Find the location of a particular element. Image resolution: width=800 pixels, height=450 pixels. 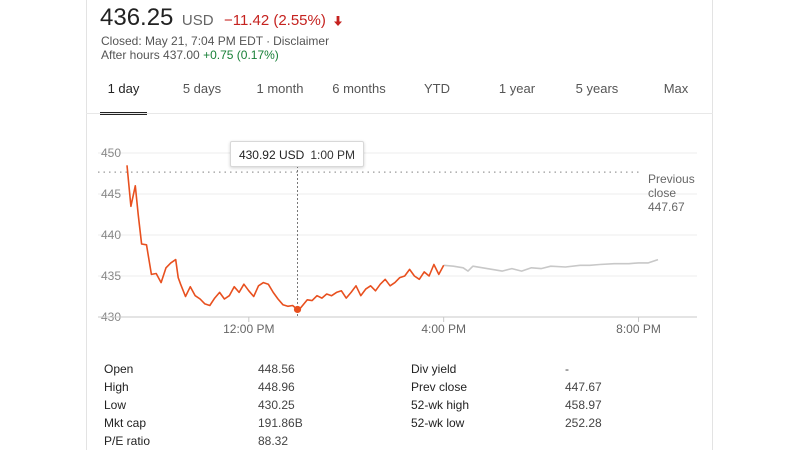

tab-ytd: YTD is located at coordinates (437, 88).